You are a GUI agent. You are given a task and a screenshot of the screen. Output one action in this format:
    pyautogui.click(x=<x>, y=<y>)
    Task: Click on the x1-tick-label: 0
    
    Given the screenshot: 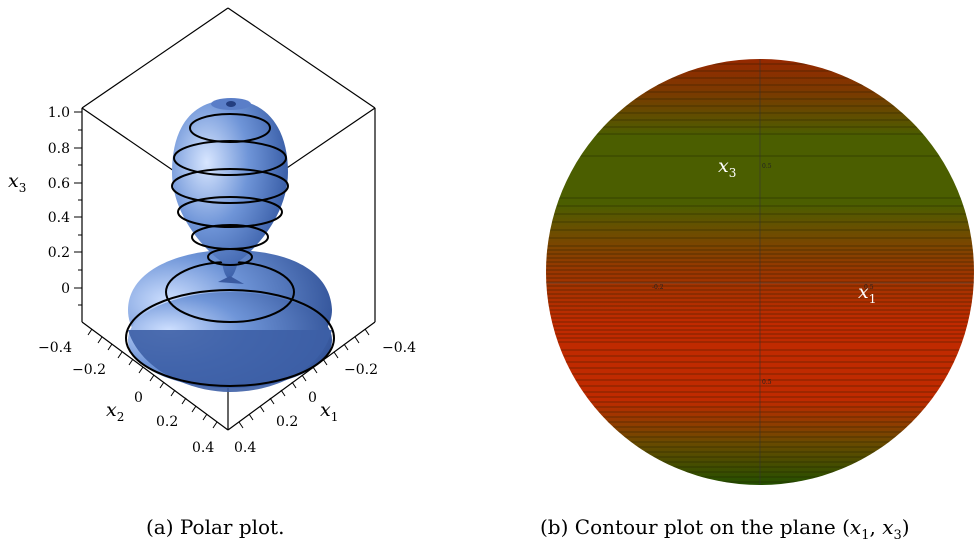 What is the action you would take?
    pyautogui.click(x=312, y=398)
    